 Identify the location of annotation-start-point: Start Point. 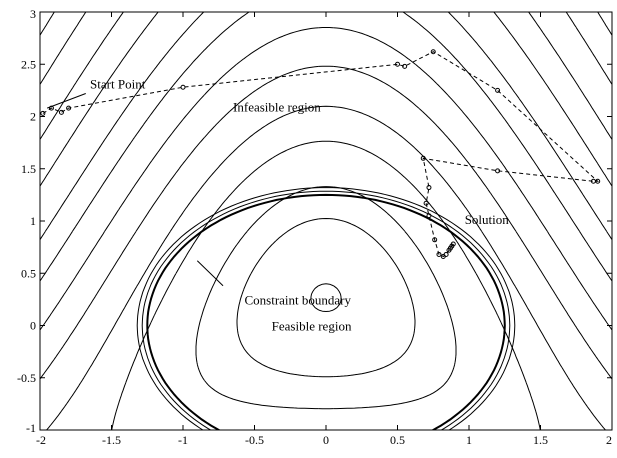
(118, 83).